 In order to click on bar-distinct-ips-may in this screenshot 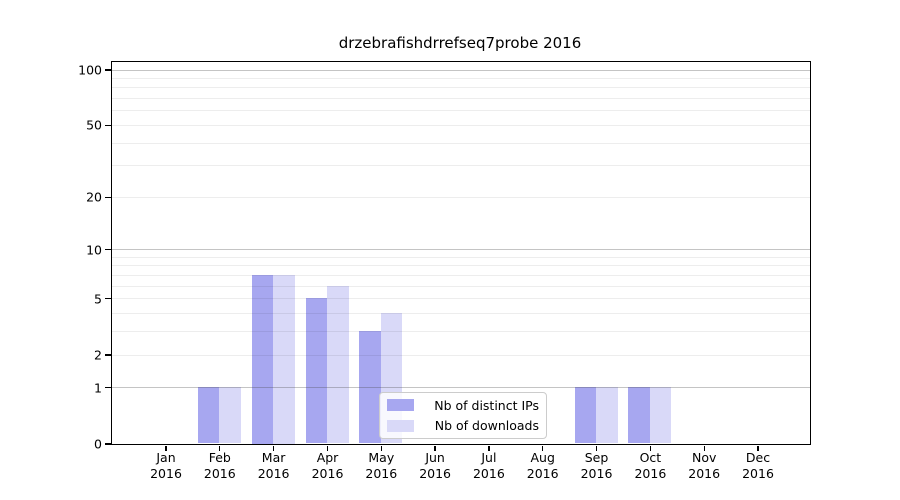, I will do `click(370, 387)`.